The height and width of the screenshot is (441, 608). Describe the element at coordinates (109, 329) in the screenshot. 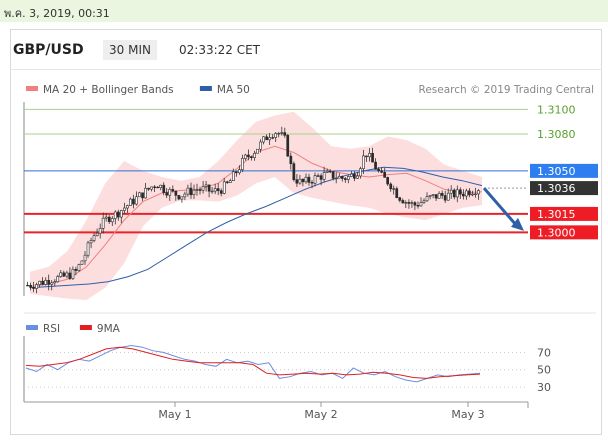

I see `rsi-legend-label-1: 9MA` at that location.